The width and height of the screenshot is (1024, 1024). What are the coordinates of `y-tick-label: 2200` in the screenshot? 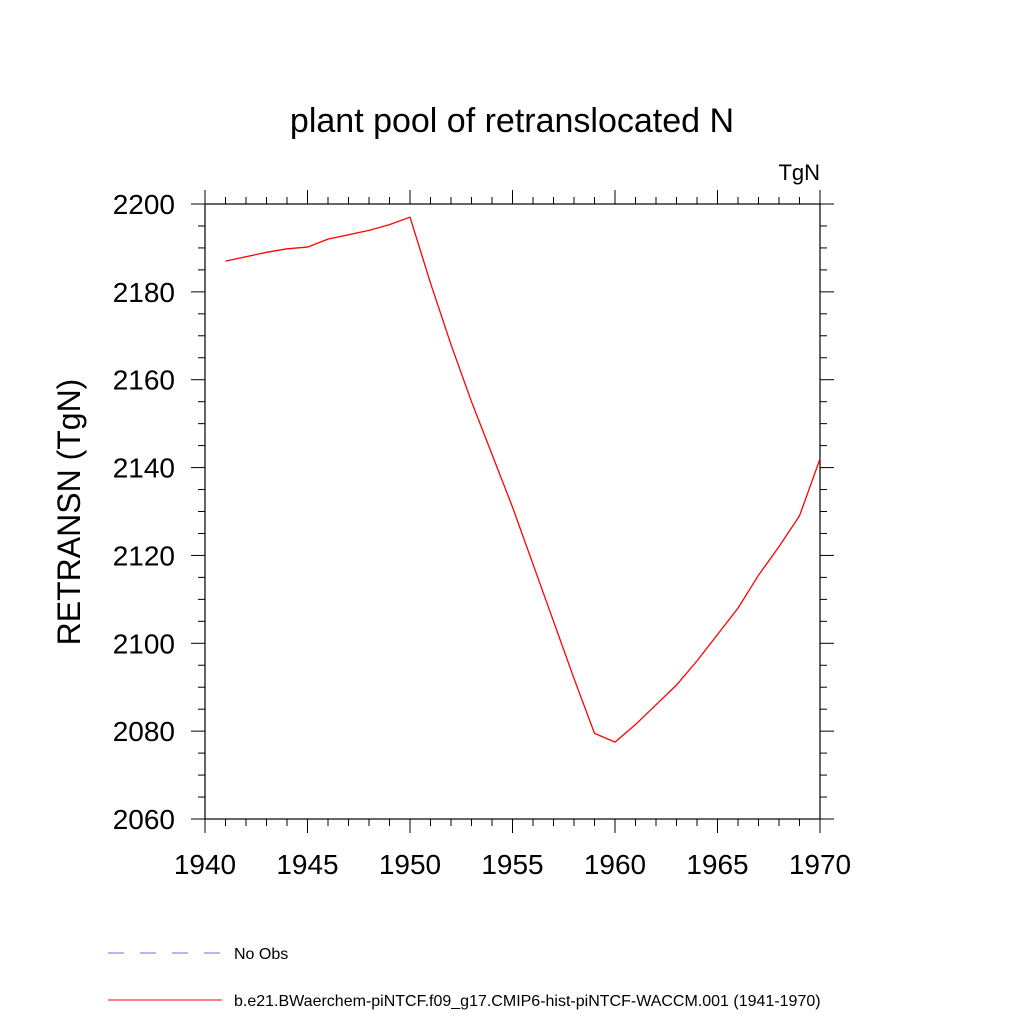 It's located at (144, 204).